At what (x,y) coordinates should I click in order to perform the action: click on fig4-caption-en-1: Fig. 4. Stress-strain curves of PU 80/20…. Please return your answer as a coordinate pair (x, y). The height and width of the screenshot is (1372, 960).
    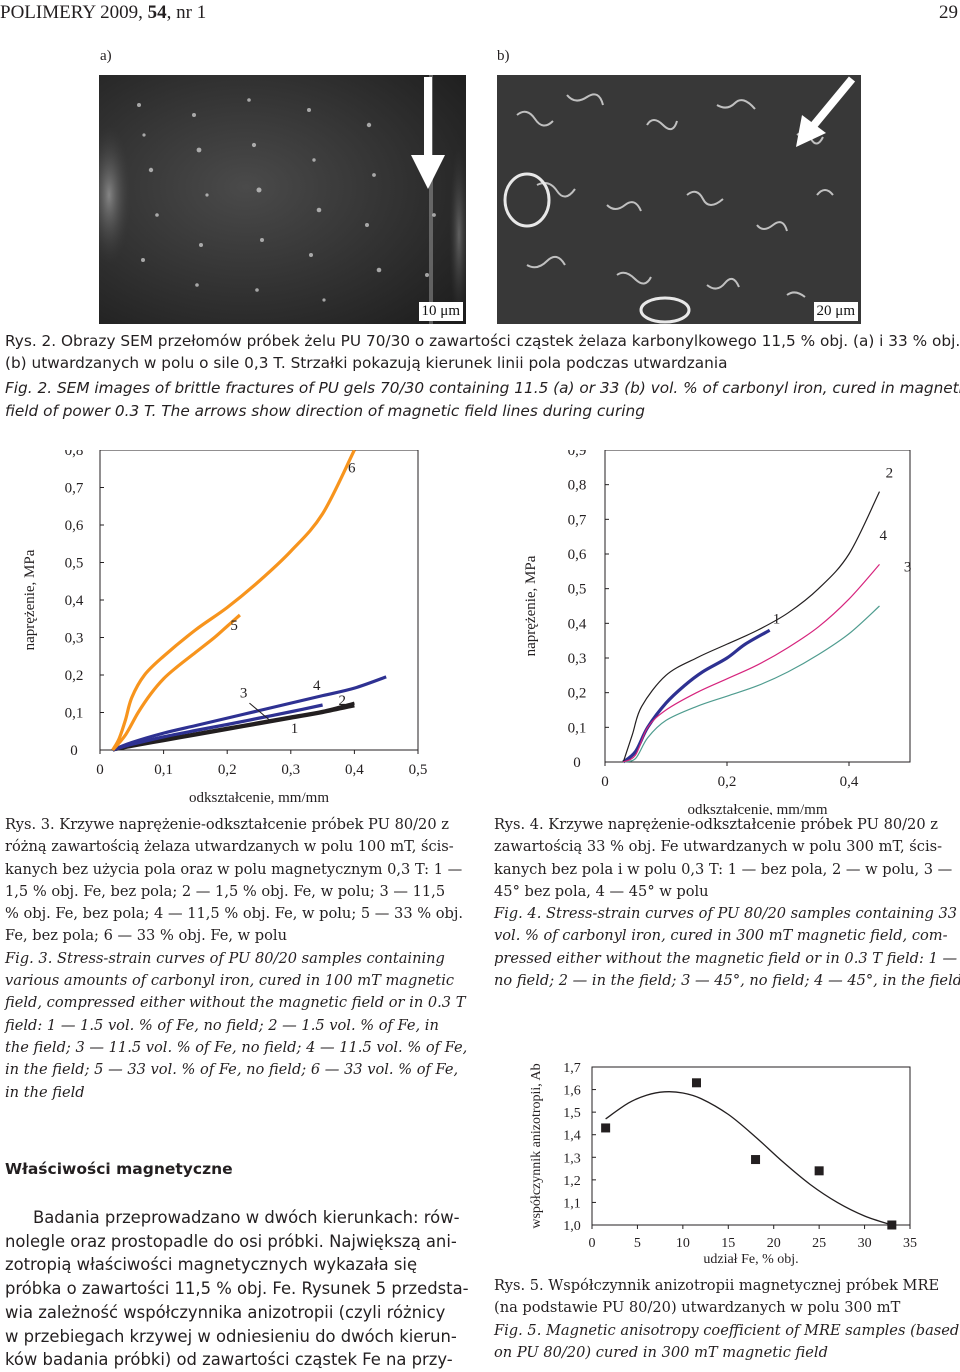
    Looking at the image, I should click on (726, 914).